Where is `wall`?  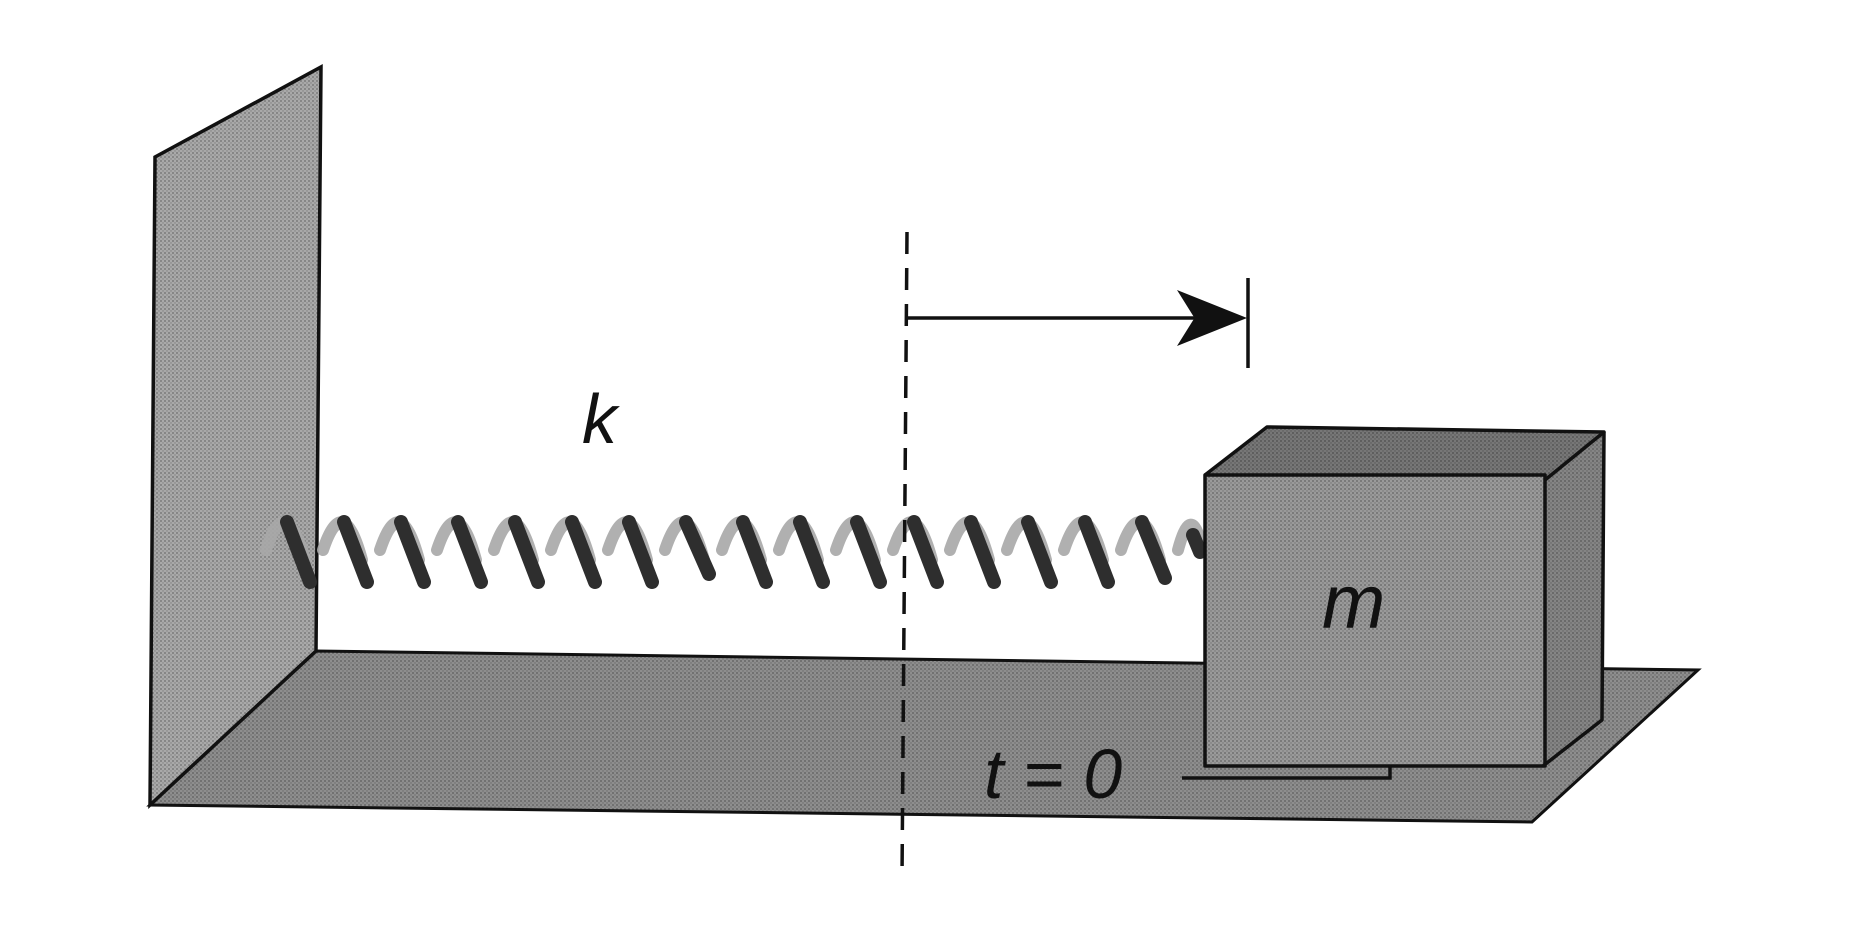
wall is located at coordinates (235, 437).